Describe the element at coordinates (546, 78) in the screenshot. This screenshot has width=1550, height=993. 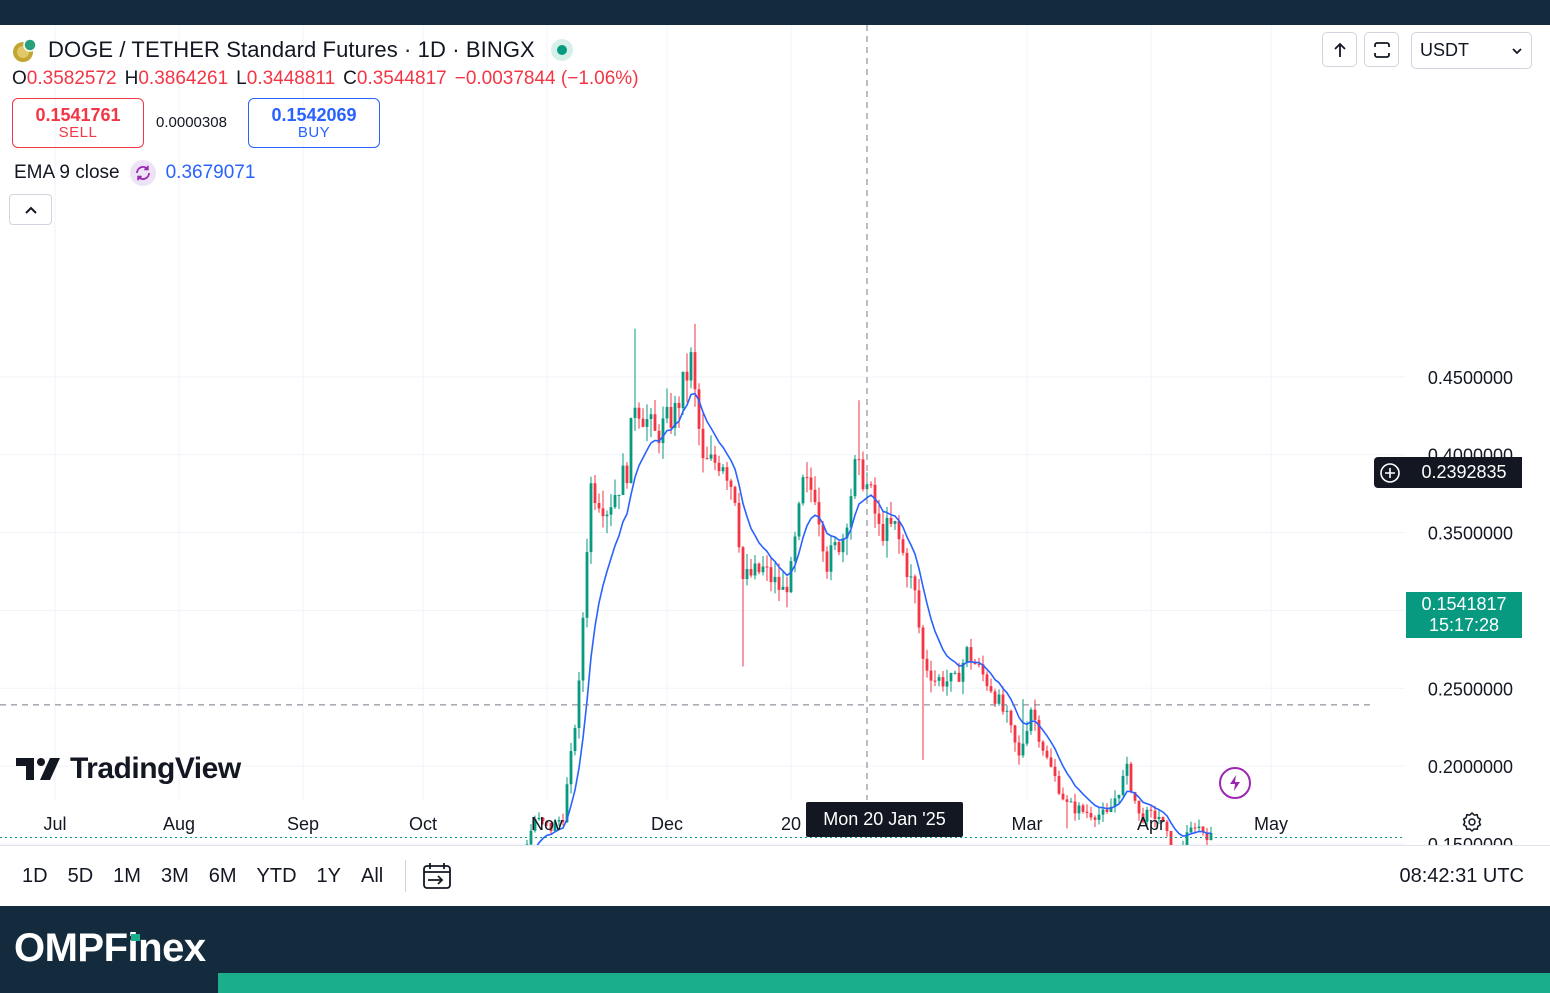
I see `change-value: −0.0037844 (−1.06%)` at that location.